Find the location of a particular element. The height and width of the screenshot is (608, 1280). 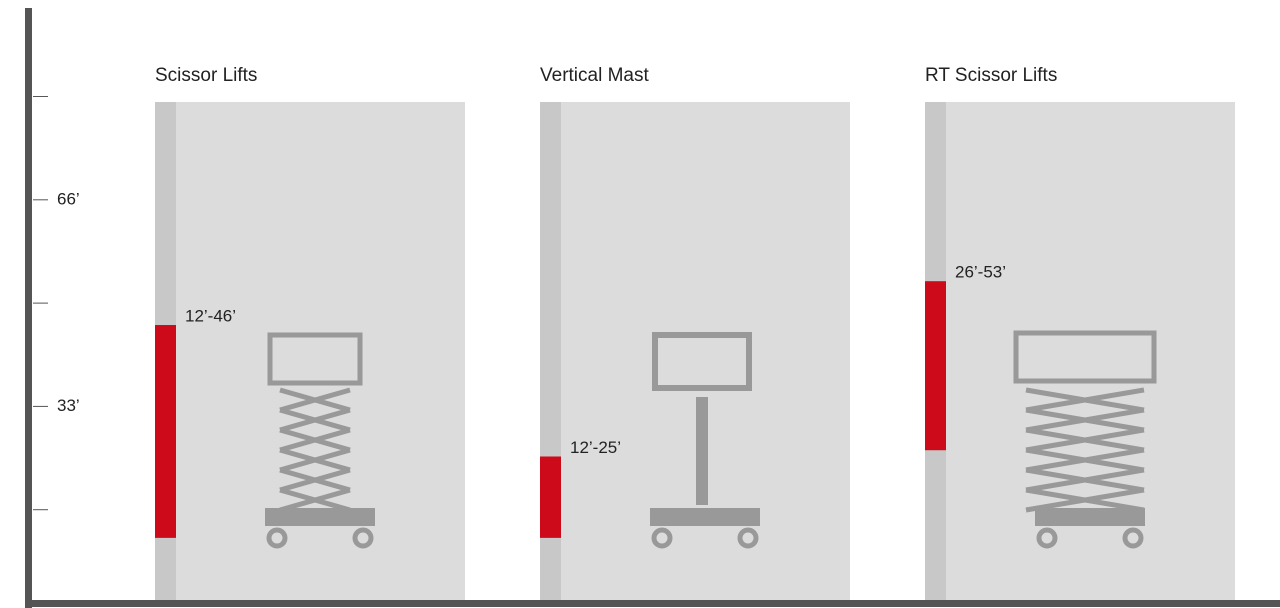

range-label: 26’-53’ is located at coordinates (980, 272).